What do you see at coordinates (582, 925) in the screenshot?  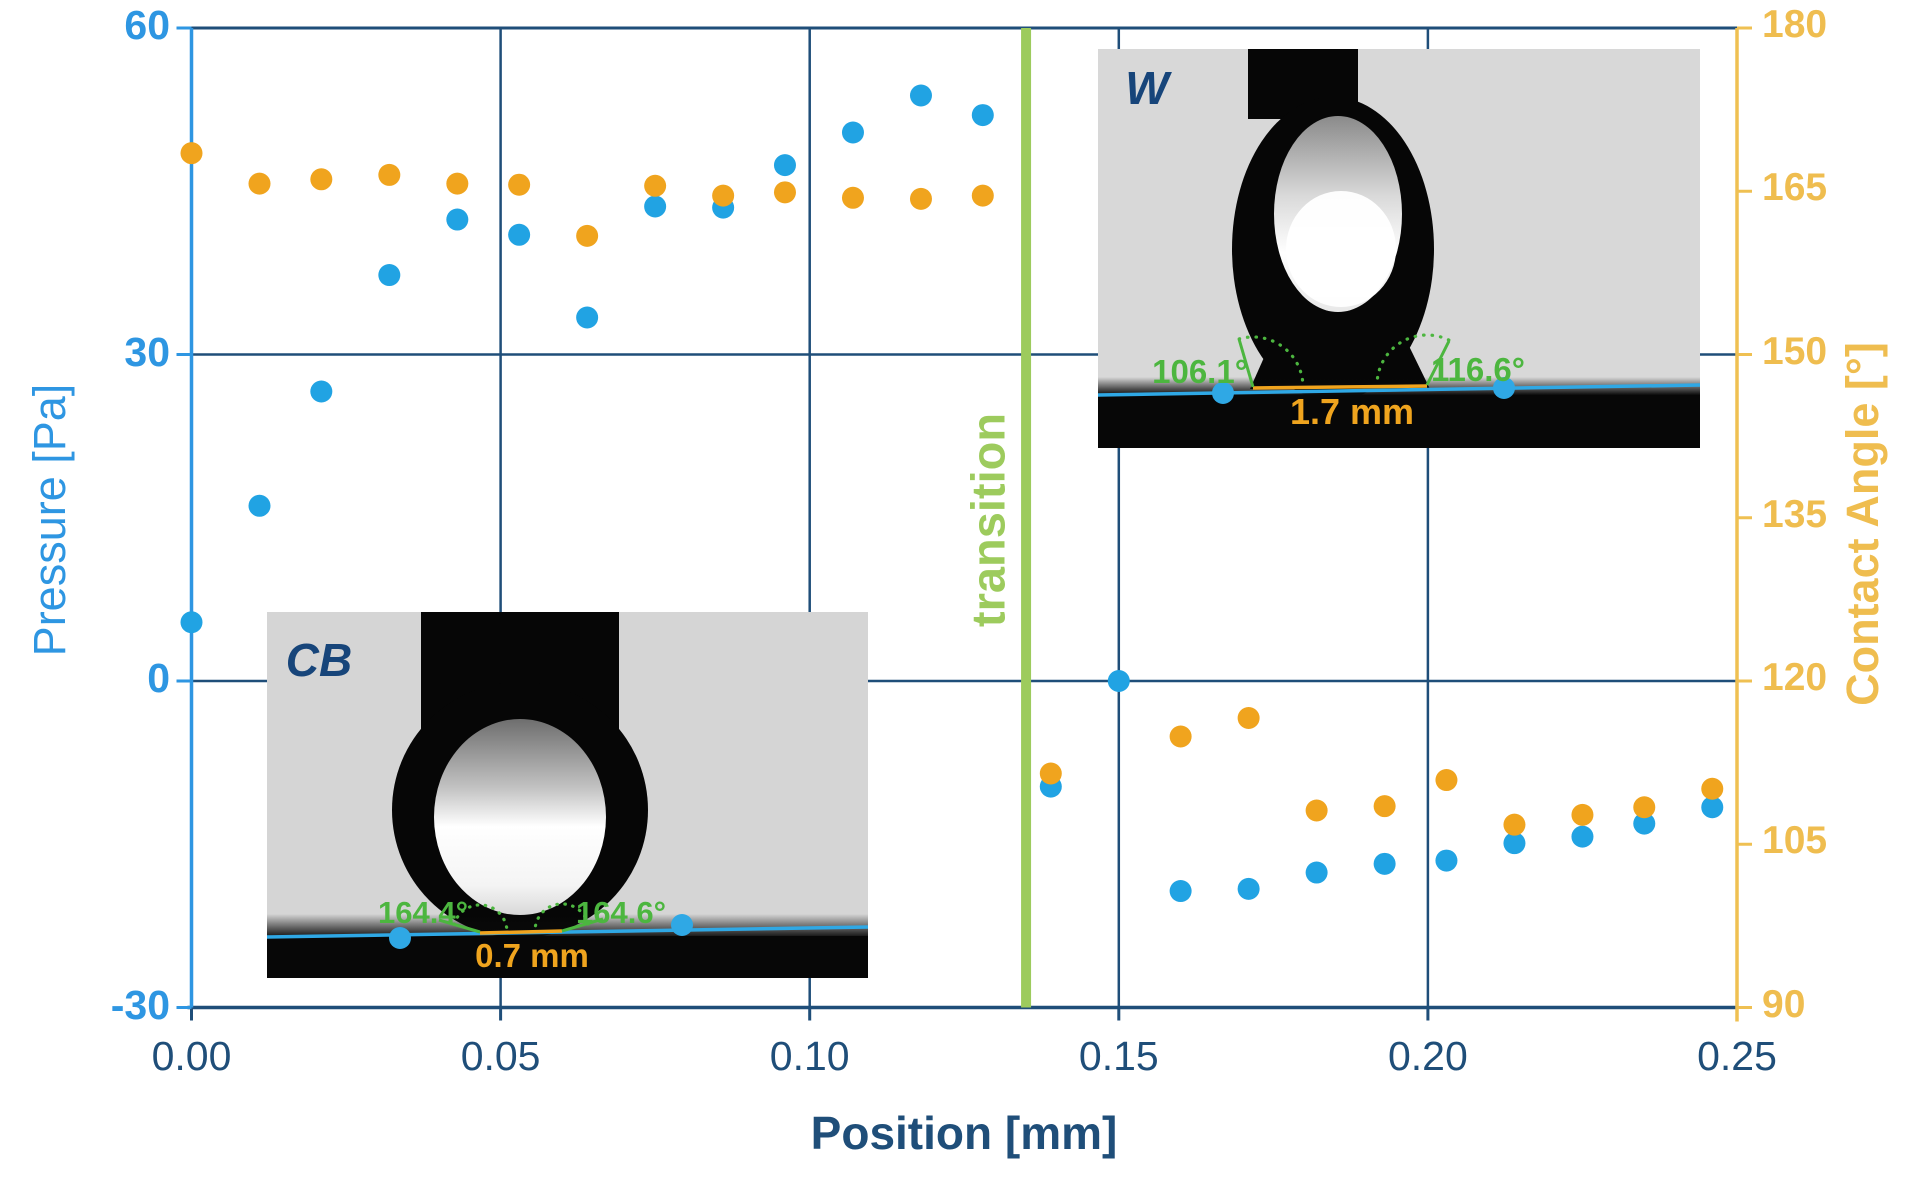 I see `cb-right-tangent-line` at bounding box center [582, 925].